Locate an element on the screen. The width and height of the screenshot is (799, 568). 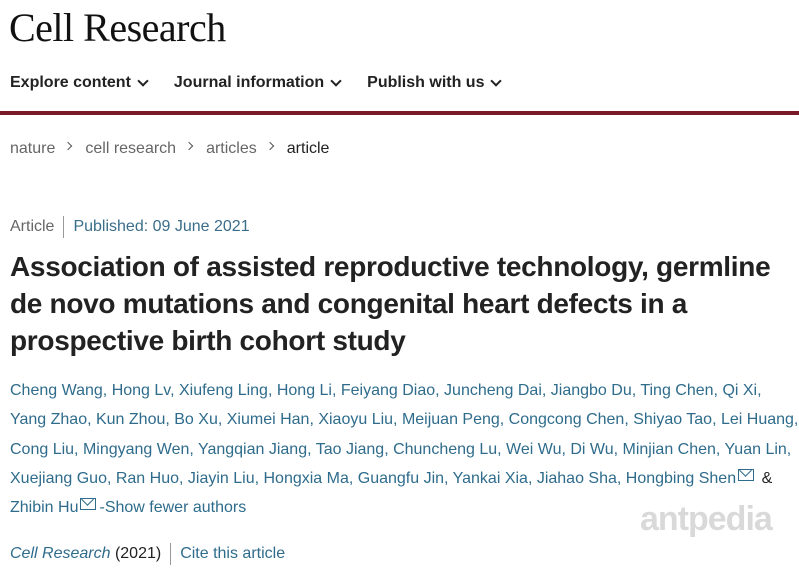
nav-label: Publish with us is located at coordinates (426, 82).